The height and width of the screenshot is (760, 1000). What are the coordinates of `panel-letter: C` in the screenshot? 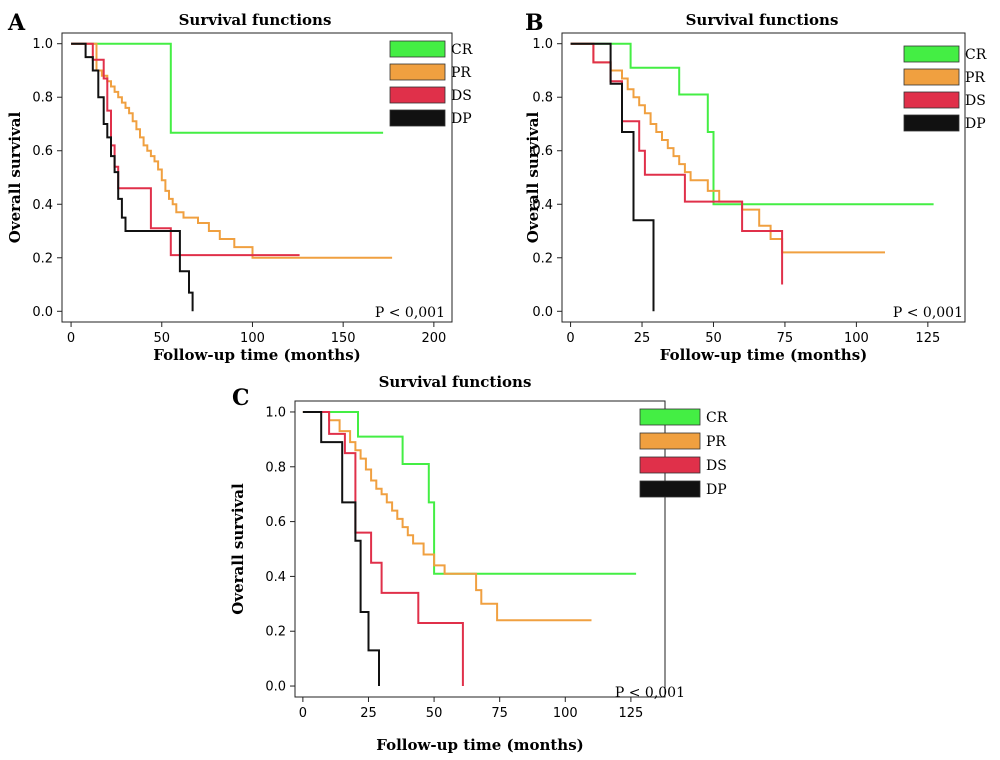 It's located at (241, 398).